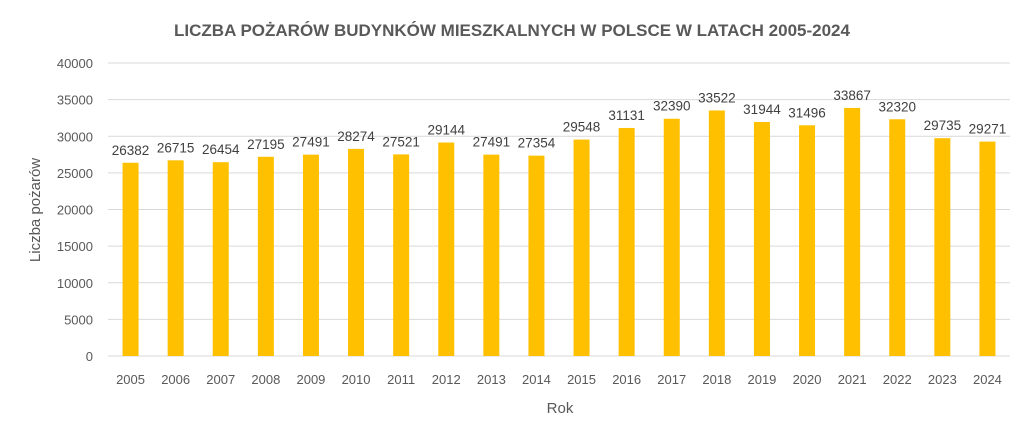 This screenshot has width=1024, height=431. Describe the element at coordinates (897, 237) in the screenshot. I see `bar-2022` at that location.